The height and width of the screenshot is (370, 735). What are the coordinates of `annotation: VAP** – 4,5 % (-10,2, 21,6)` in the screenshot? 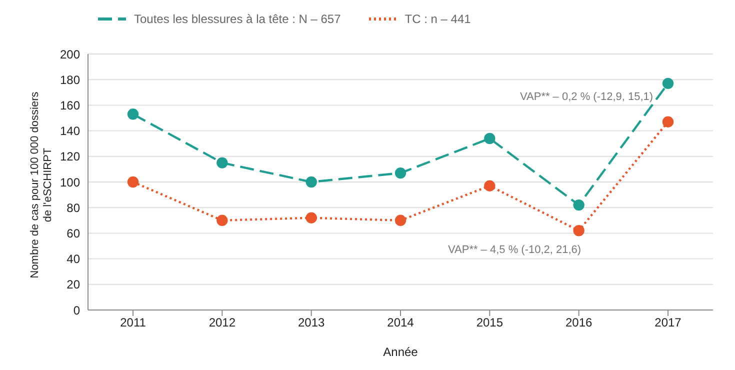 It's located at (515, 250).